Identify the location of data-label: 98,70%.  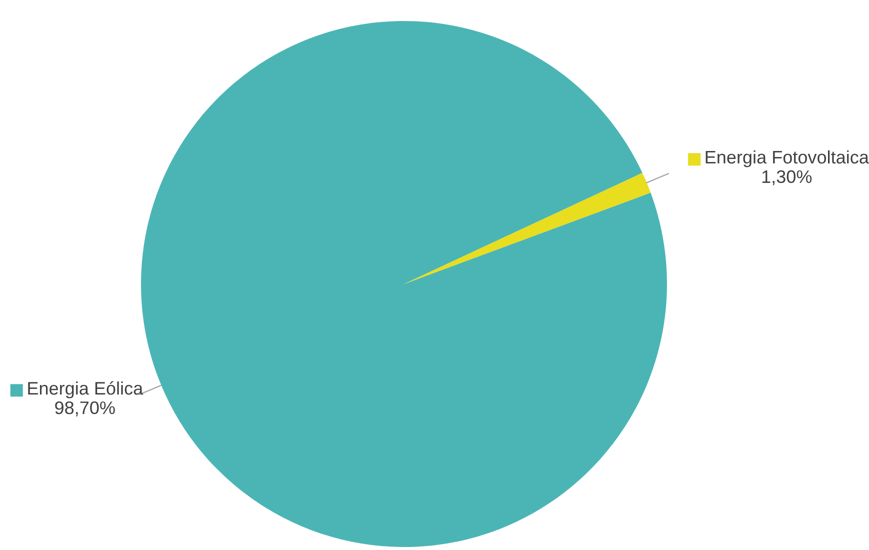
(85, 408).